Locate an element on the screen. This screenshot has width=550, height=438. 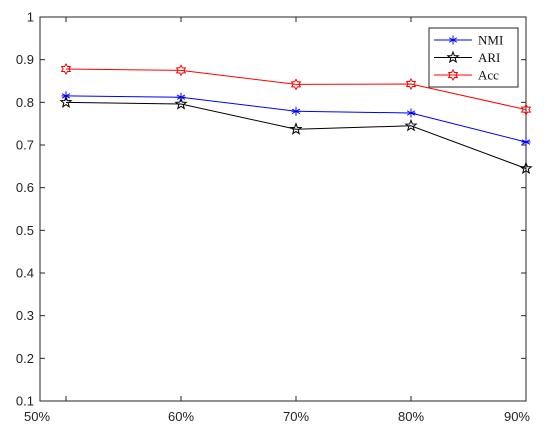
y-tick-label: 0.5 is located at coordinates (25, 230).